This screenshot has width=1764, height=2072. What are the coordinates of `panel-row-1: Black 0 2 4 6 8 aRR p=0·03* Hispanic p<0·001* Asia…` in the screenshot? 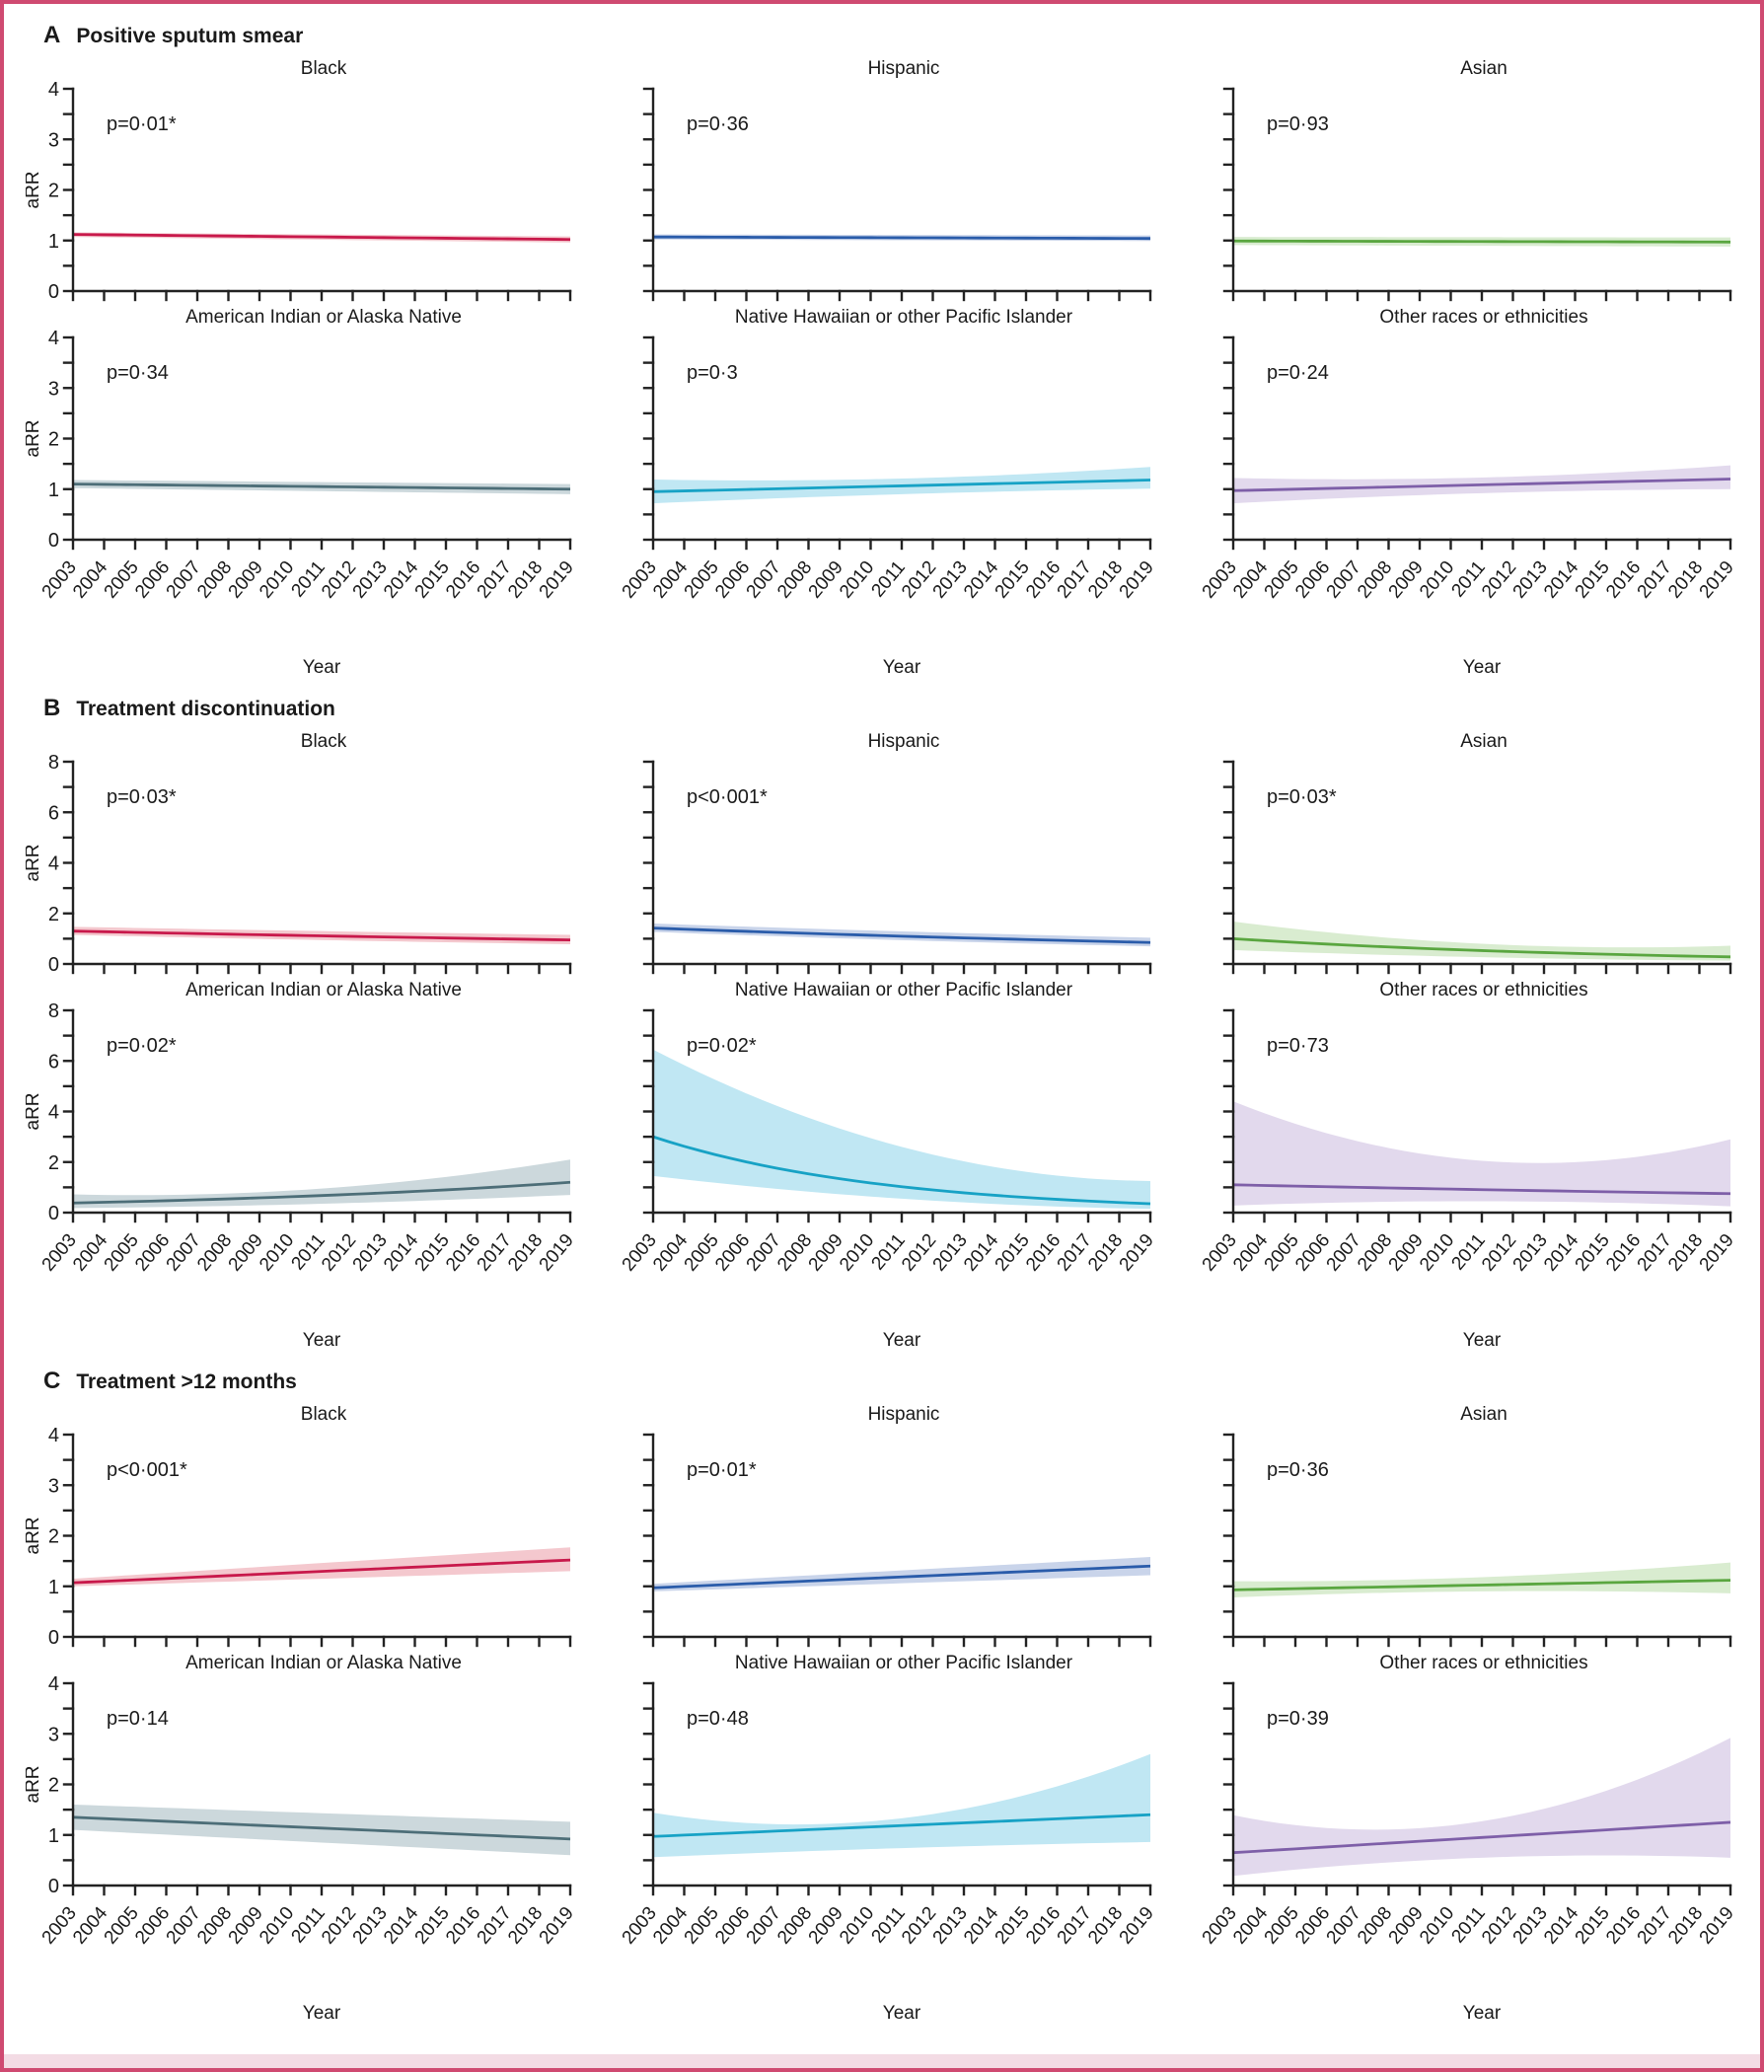 It's located at (882, 855).